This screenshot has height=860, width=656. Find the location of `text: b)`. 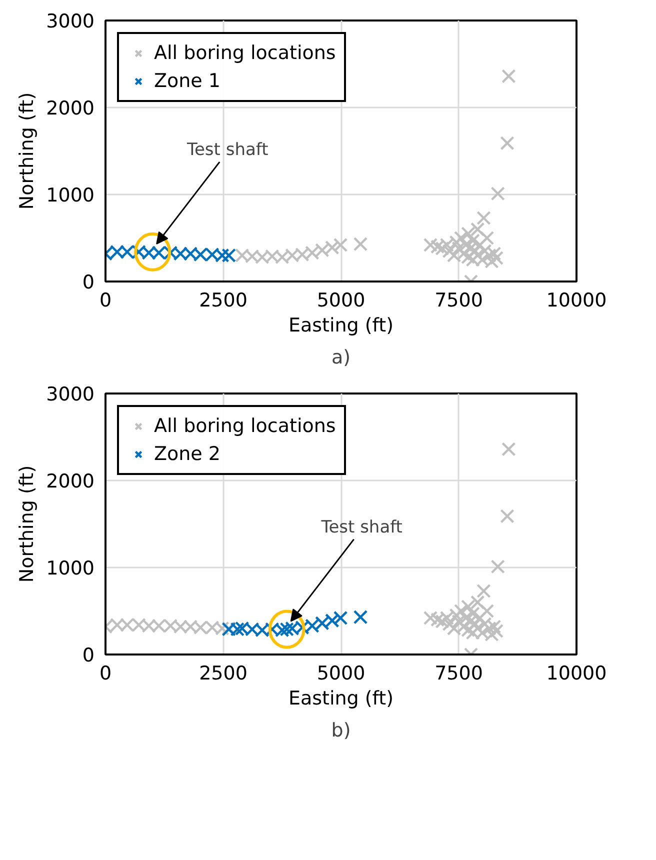

text: b) is located at coordinates (341, 731).